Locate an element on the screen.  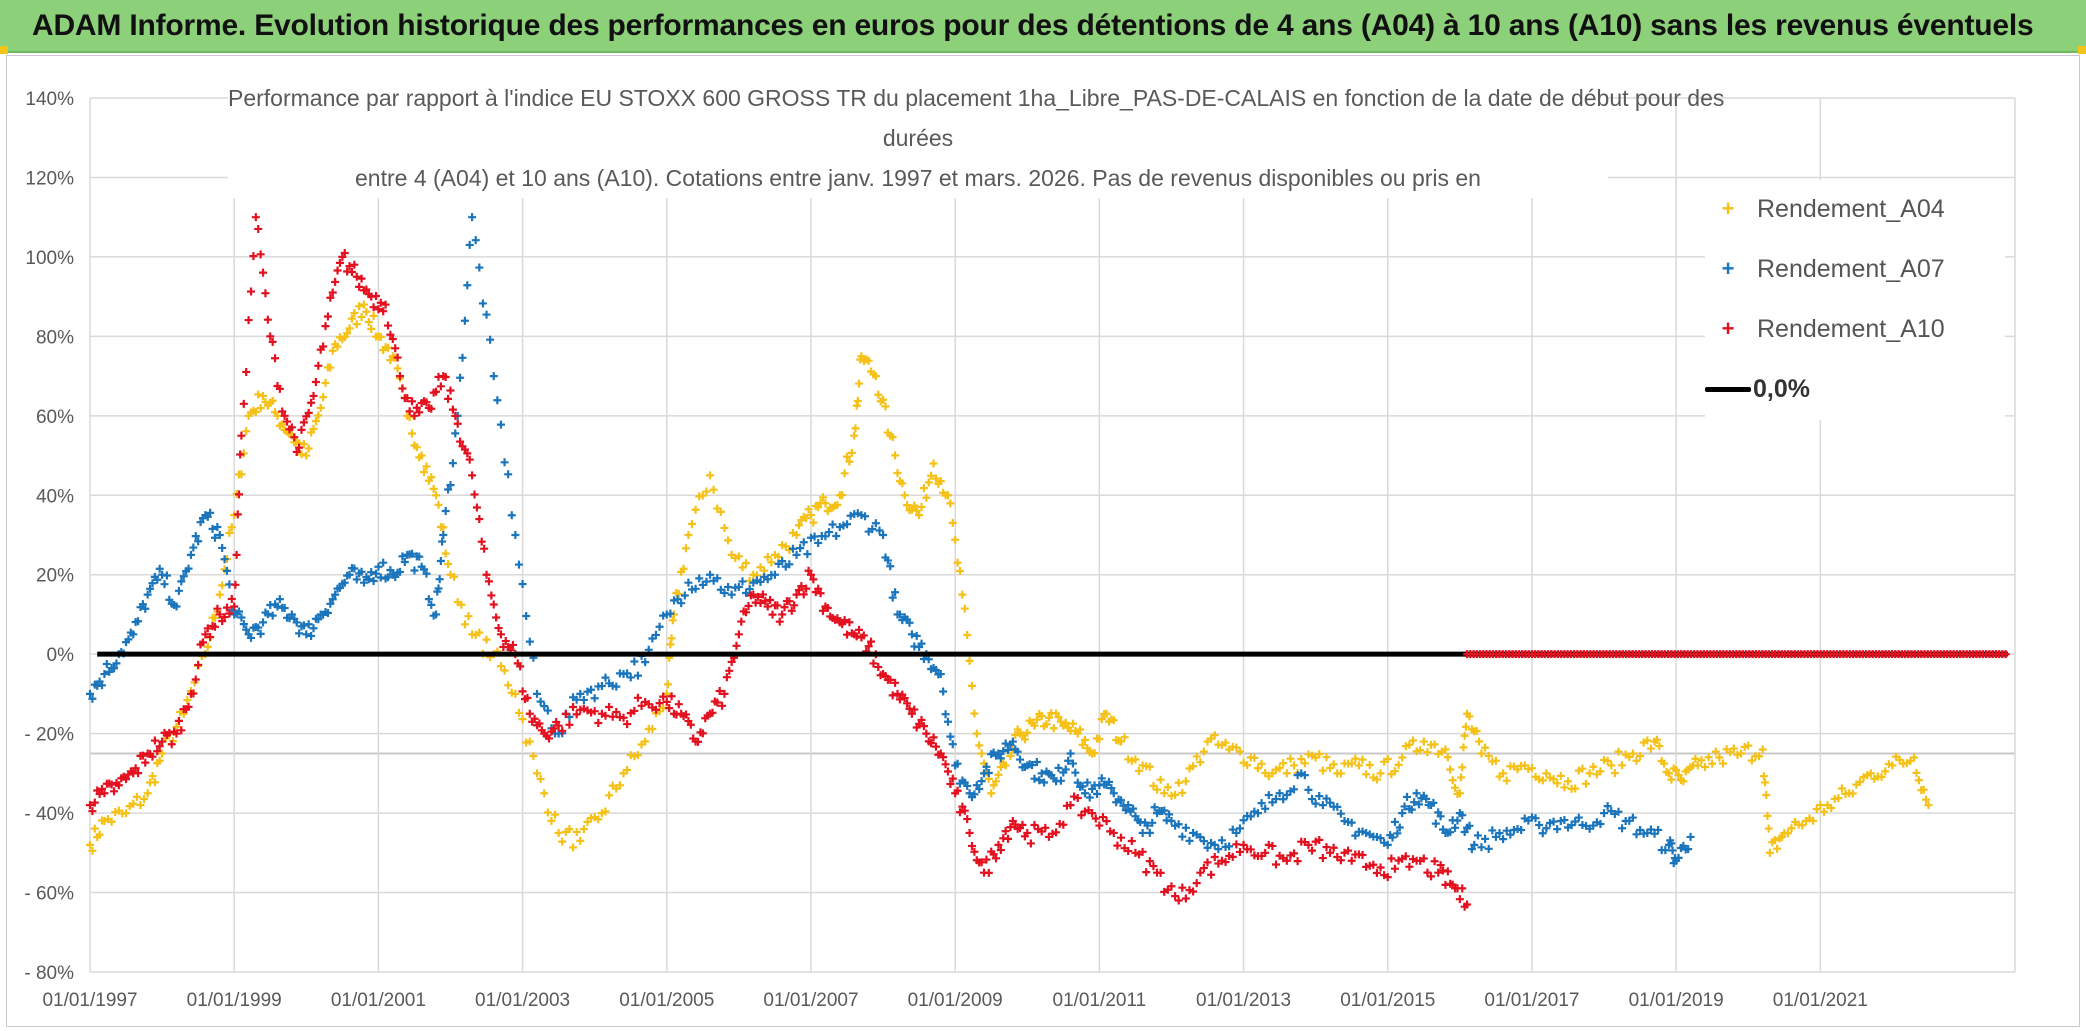
legend-label-a07: Rendement_A07 is located at coordinates (1851, 268).